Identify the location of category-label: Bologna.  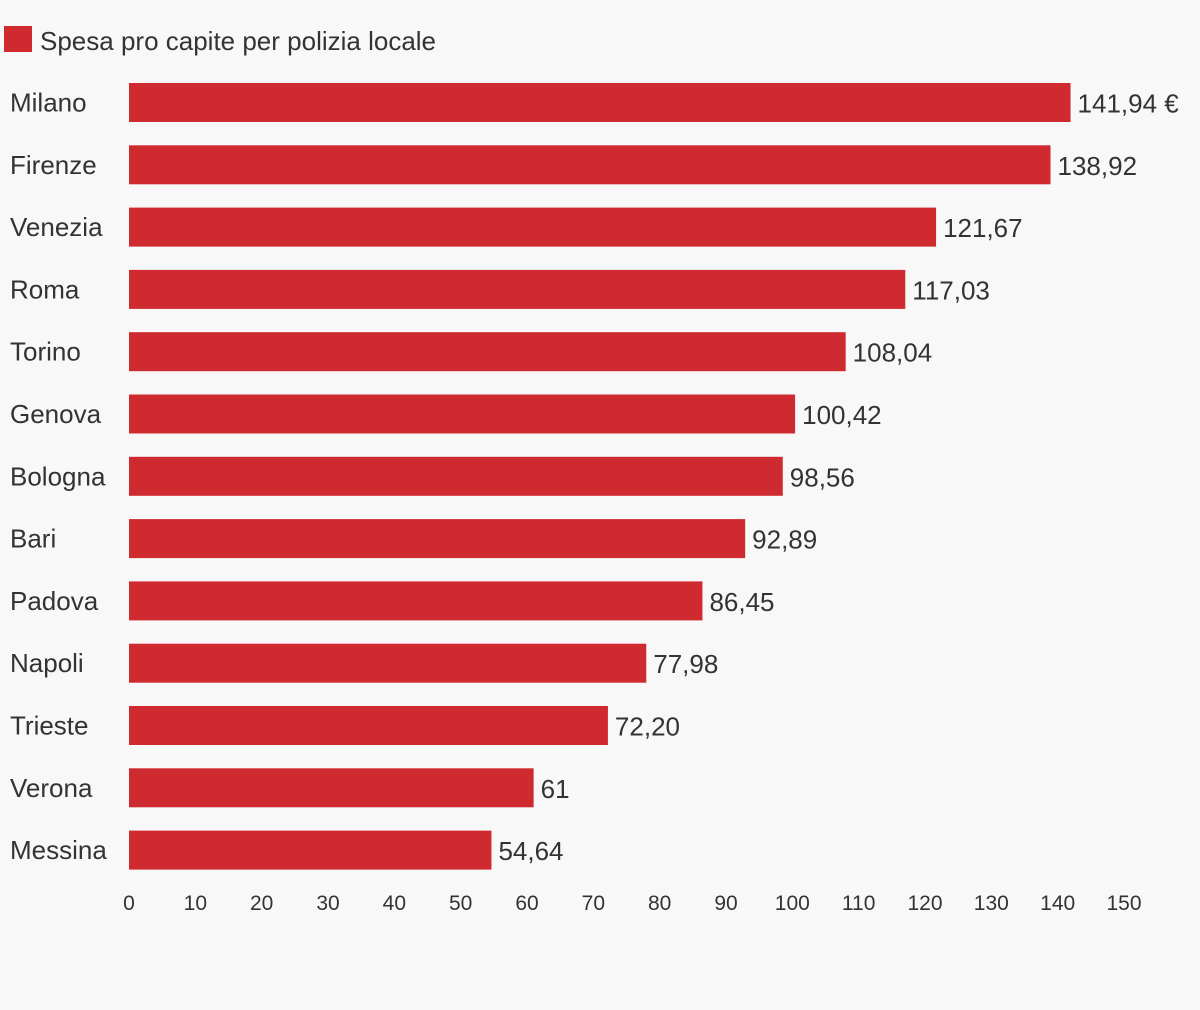
(58, 476).